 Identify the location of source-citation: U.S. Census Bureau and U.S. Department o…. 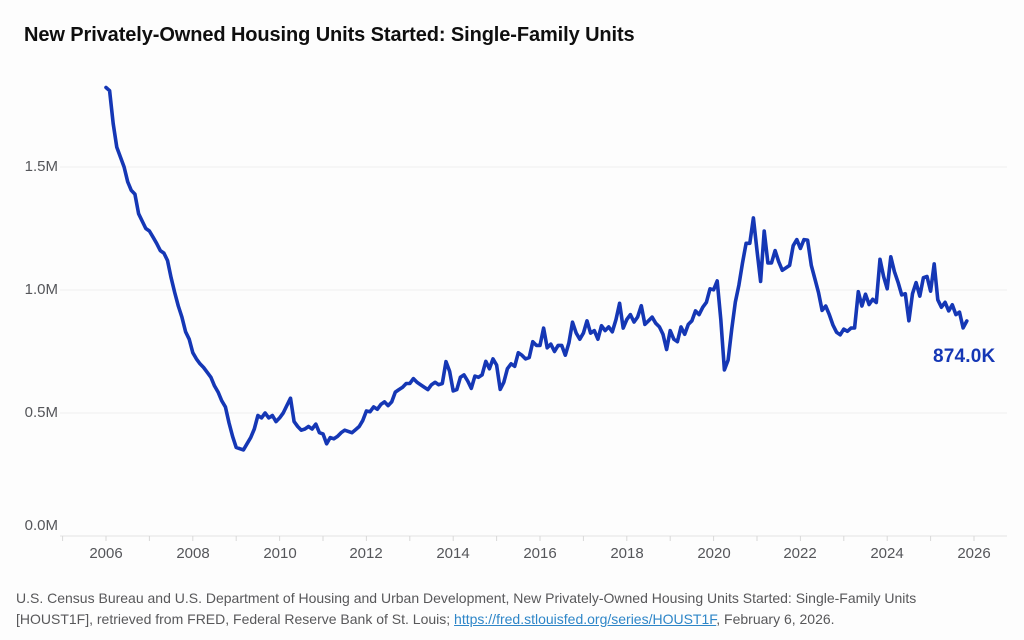
(511, 609).